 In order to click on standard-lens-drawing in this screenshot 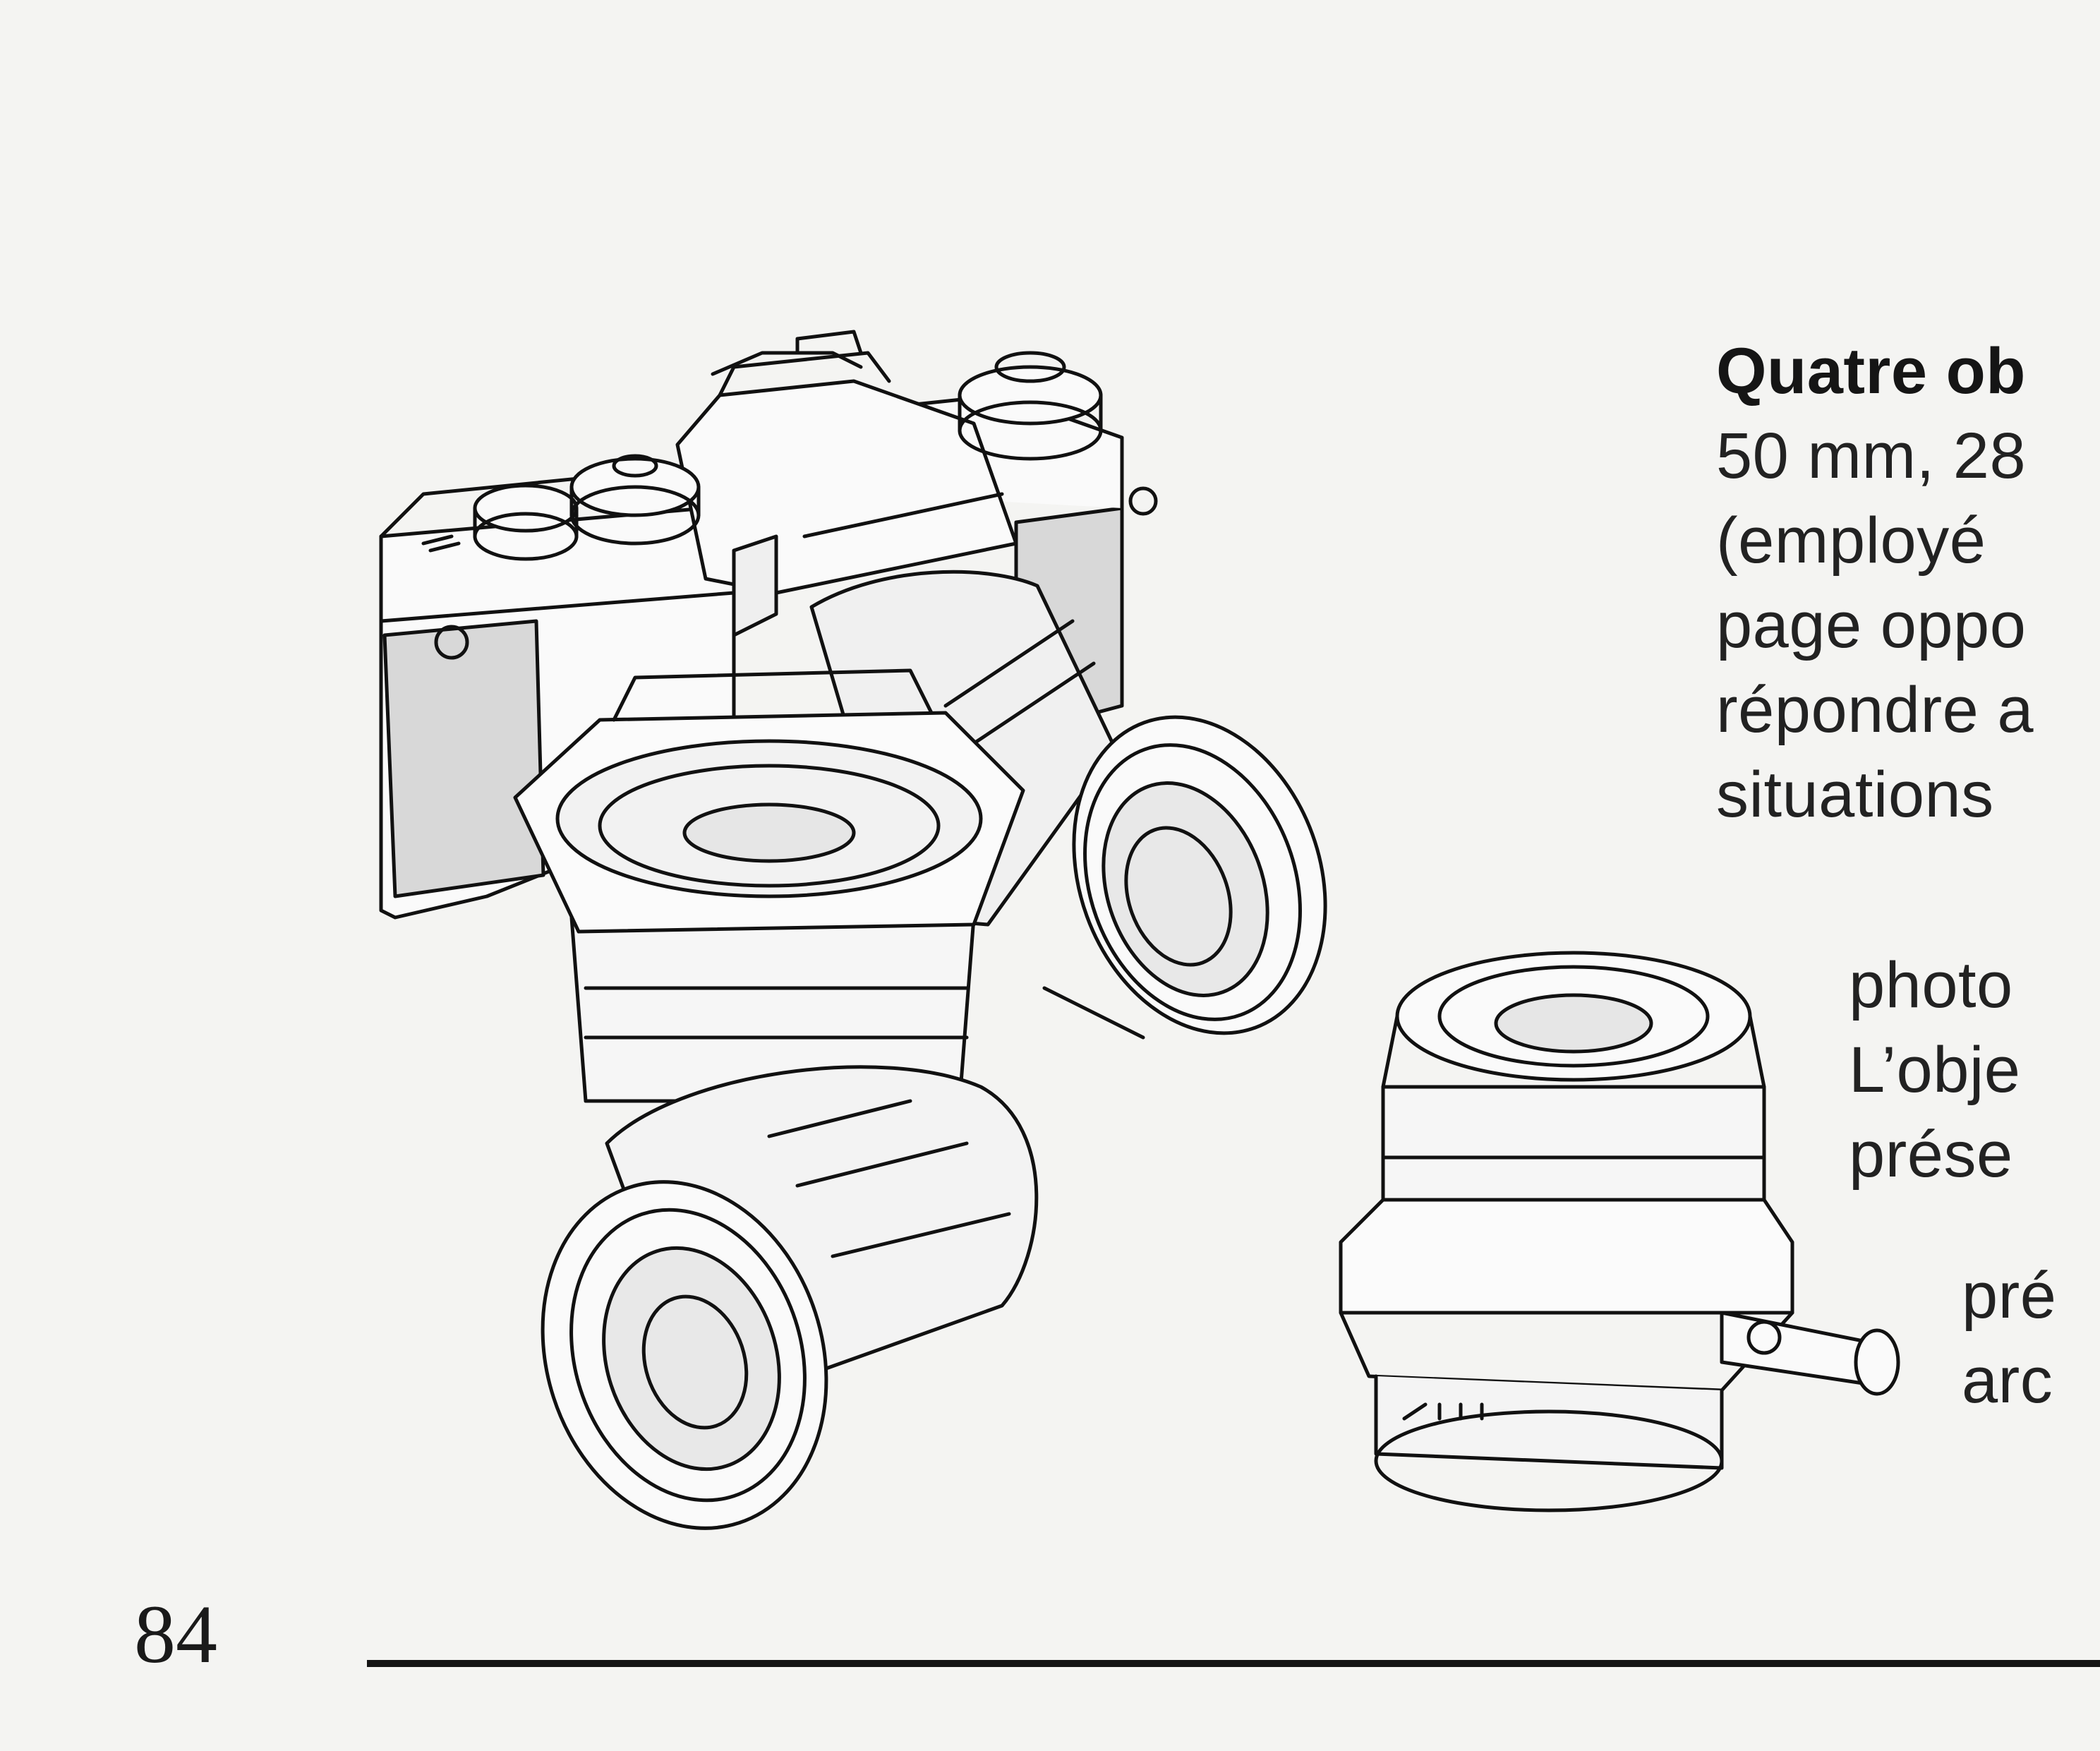, I will do `click(768, 1316)`.